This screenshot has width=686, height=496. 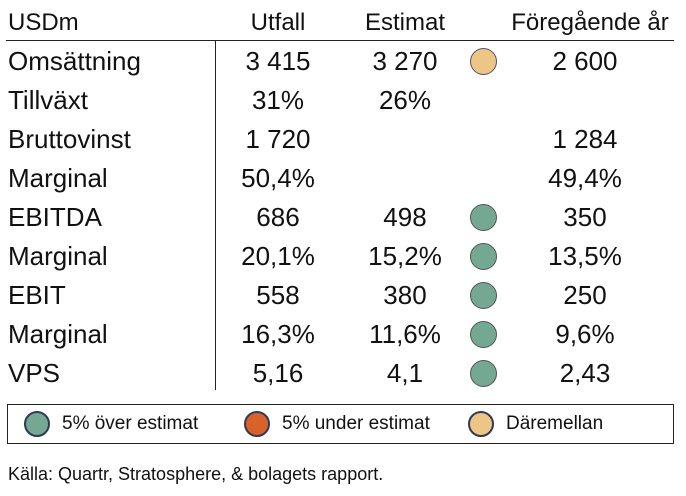 I want to click on row-label: Bruttovinst, so click(x=69, y=139).